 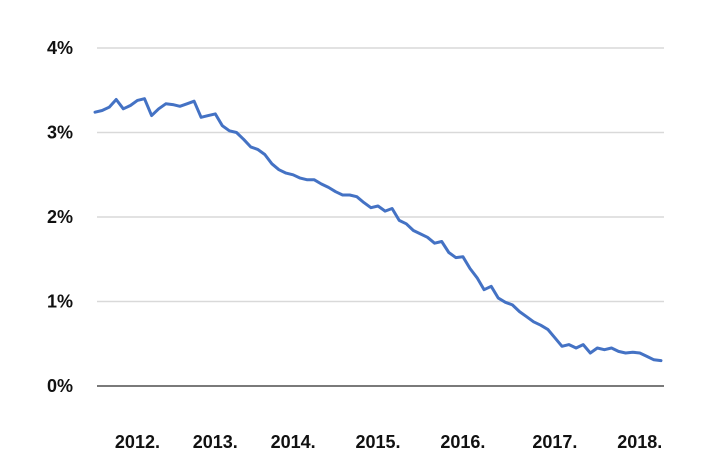 I want to click on x-axis-label: 2013., so click(x=215, y=442).